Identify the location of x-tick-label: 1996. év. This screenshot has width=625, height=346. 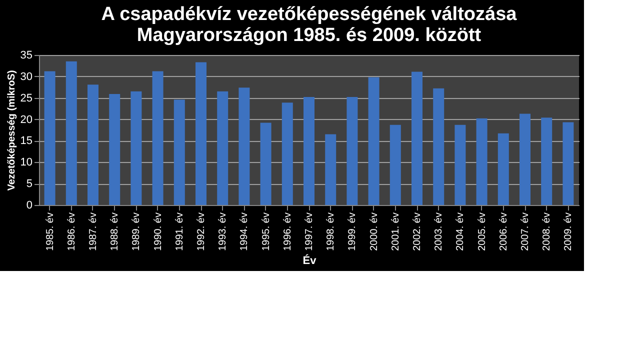
(288, 231).